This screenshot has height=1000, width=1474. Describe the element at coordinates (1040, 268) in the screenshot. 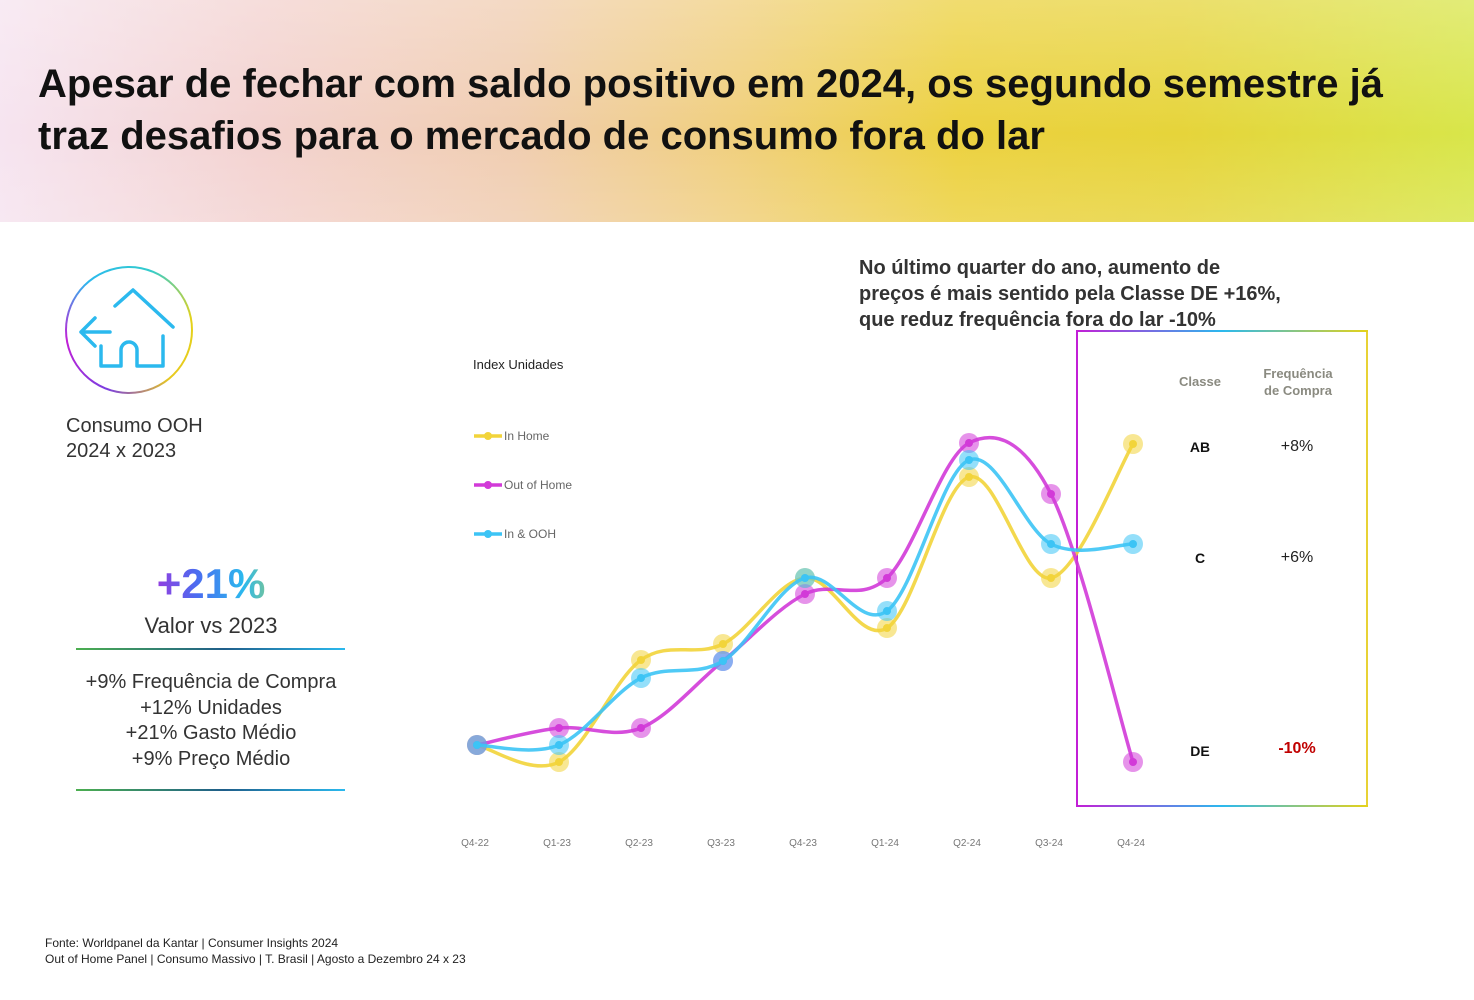

I see `note-line: No último quarter do ano, aumento de` at that location.